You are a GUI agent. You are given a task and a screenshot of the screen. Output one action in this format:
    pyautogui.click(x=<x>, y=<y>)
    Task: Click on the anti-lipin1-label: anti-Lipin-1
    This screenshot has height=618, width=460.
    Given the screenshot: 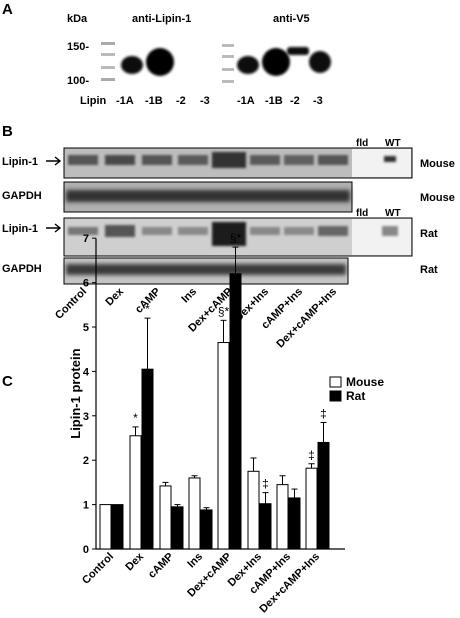 What is the action you would take?
    pyautogui.click(x=161, y=19)
    